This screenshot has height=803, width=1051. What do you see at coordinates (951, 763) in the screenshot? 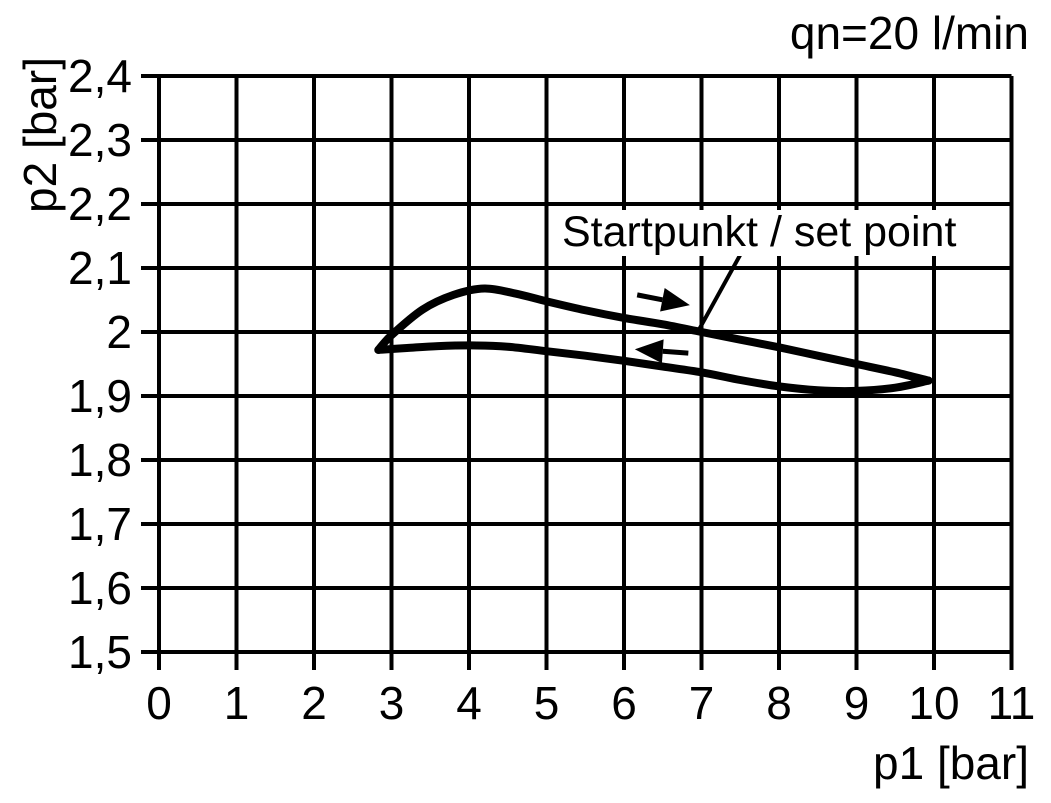
I see `x-axis-title: p1 [bar]` at bounding box center [951, 763].